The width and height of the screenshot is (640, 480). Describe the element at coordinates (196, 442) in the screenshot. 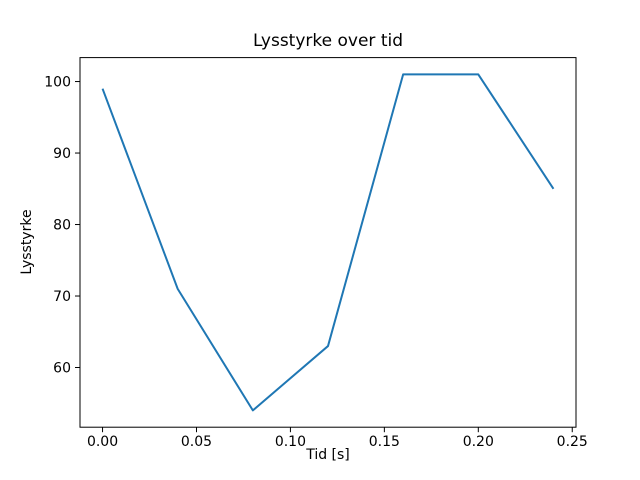

I see `x-tick-label: 0.05` at that location.